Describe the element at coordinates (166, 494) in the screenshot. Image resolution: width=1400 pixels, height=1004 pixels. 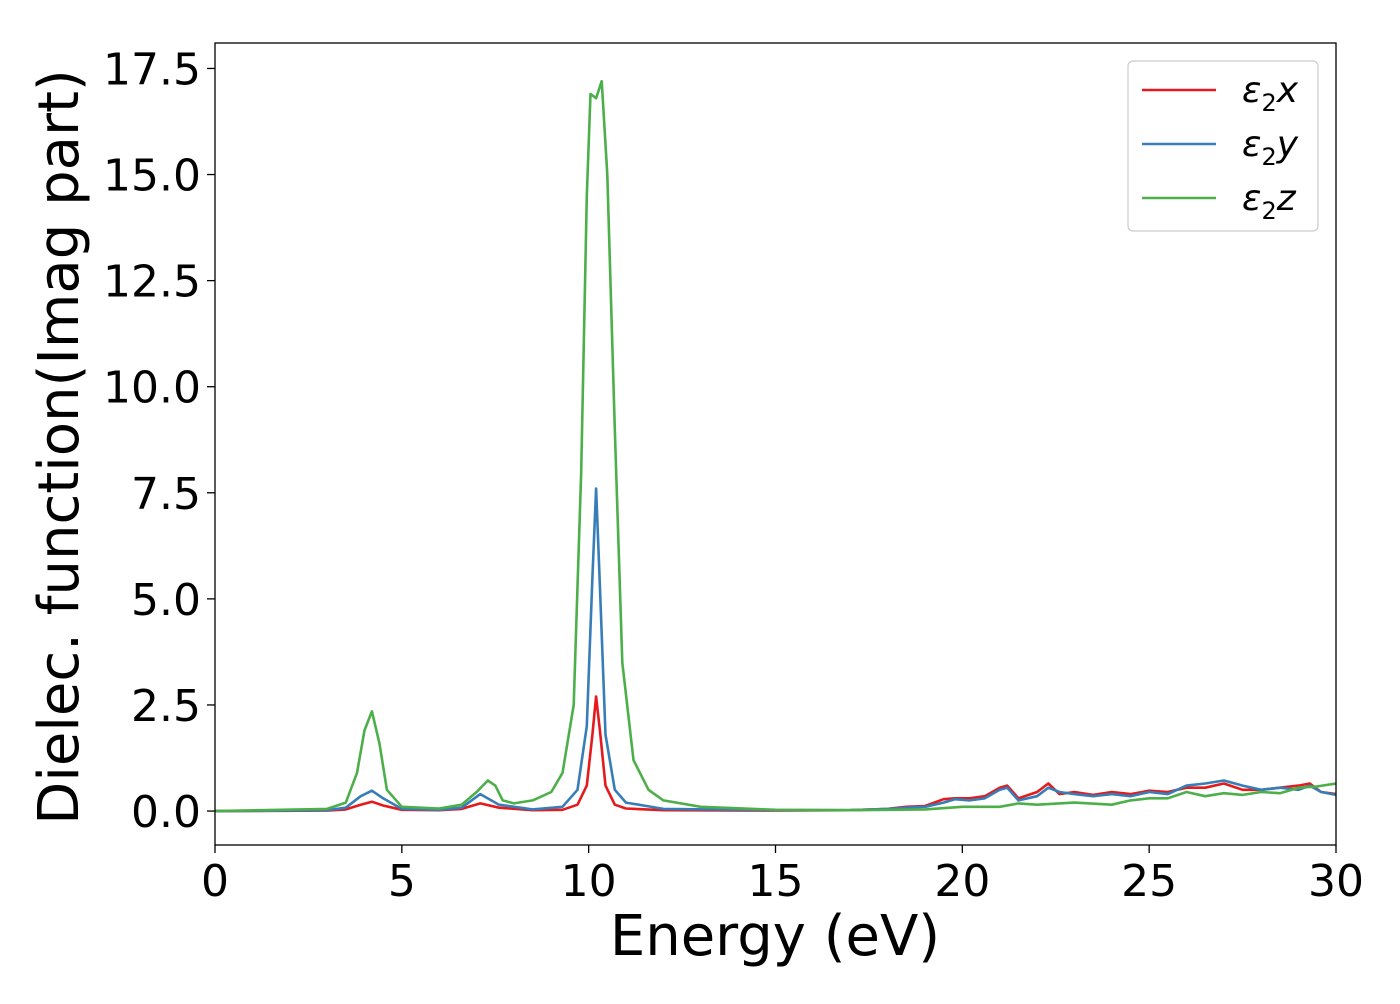
I see `y-tick-label: 7.5` at that location.